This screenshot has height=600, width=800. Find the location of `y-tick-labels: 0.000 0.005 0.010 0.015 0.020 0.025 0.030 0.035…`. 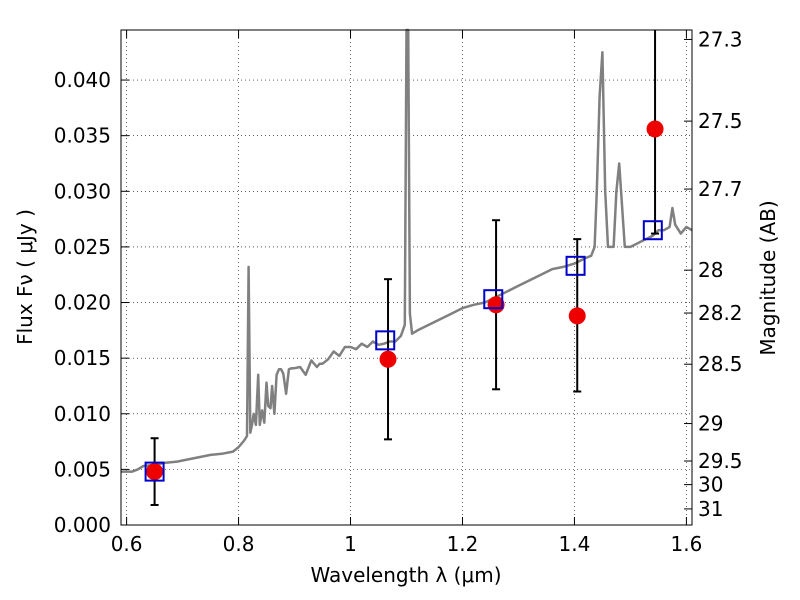

y-tick-labels: 0.000 0.005 0.010 0.015 0.020 0.025 0.030 0.035… is located at coordinates (82, 302).